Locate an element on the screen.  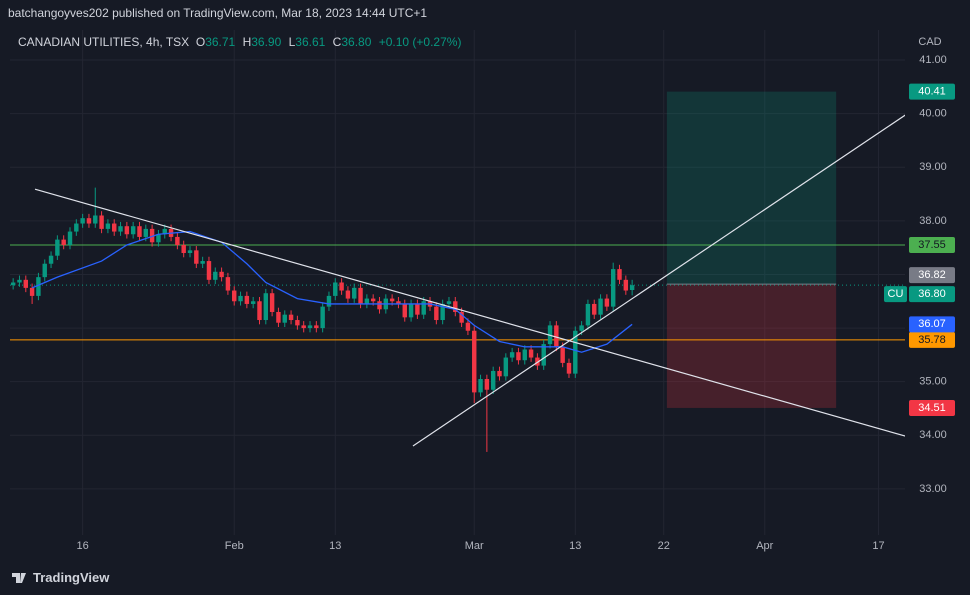
y-tick-label: 40.00 is located at coordinates (933, 114).